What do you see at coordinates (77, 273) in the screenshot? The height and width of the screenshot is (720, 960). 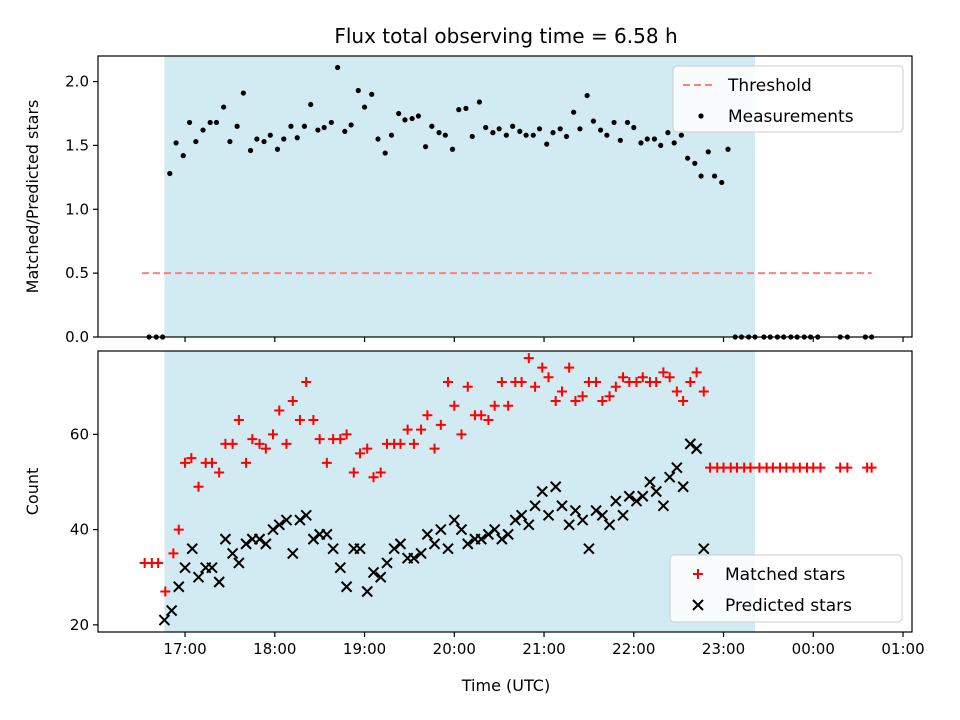 I see `y-tick-label: 0.5` at bounding box center [77, 273].